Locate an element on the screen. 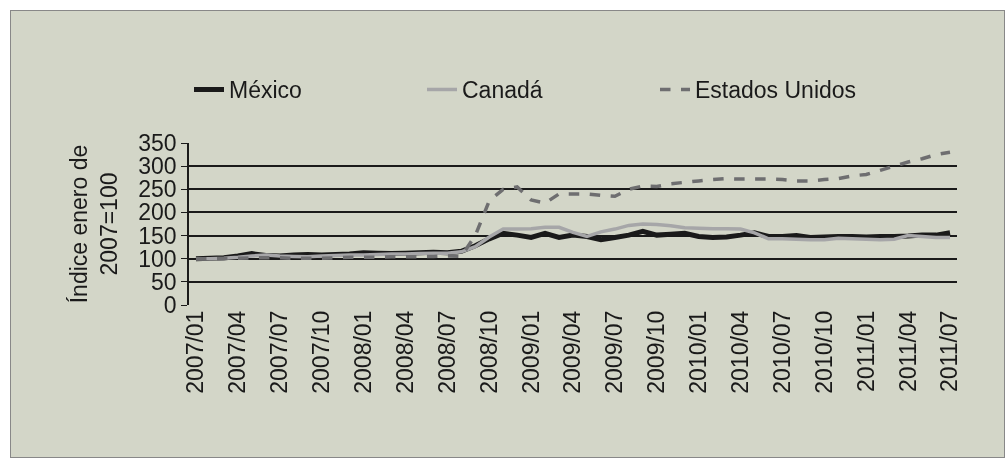 The height and width of the screenshot is (459, 1007). x-tick-label: 2011/07 is located at coordinates (949, 351).